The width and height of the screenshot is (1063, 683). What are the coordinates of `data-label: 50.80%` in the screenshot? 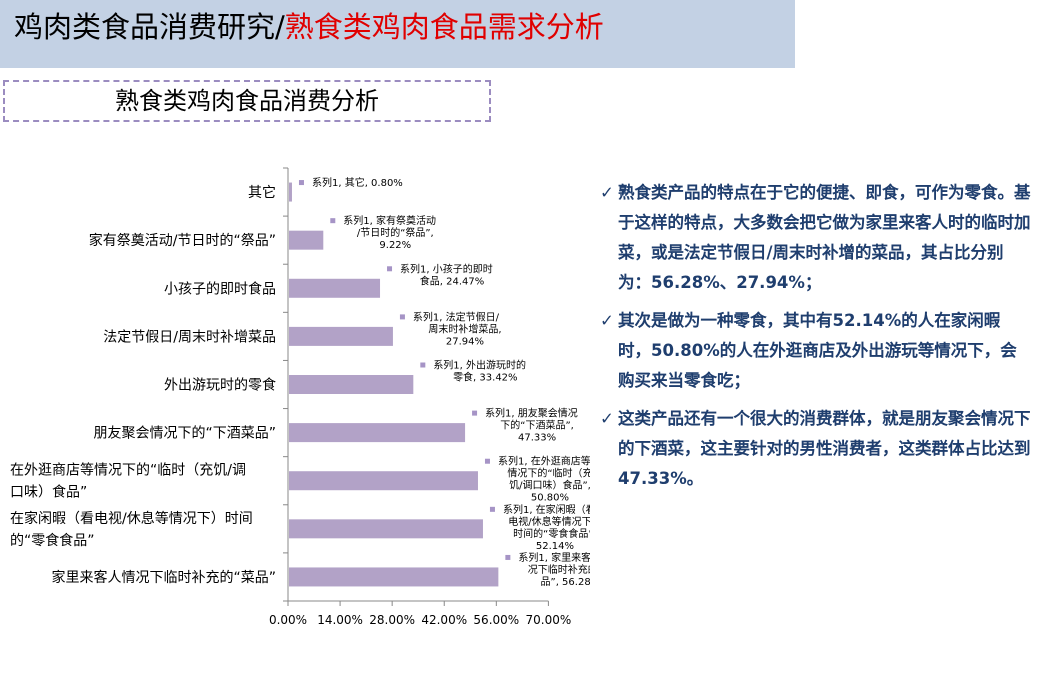 It's located at (550, 498).